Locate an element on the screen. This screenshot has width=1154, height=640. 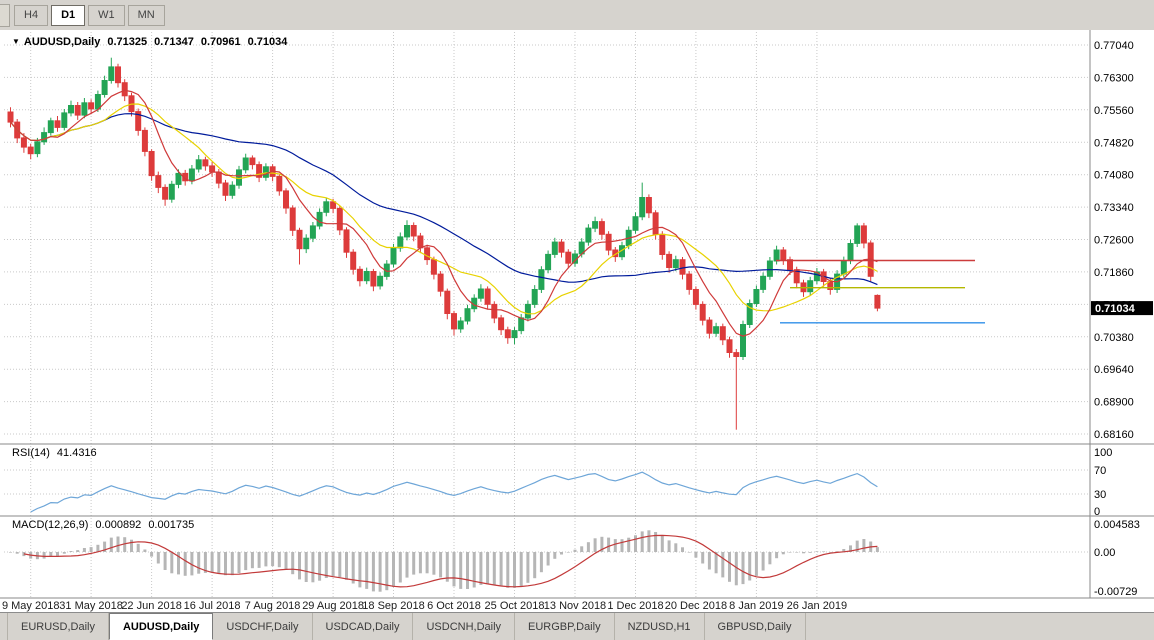
rsi-axis-label: 100 is located at coordinates (1103, 453).